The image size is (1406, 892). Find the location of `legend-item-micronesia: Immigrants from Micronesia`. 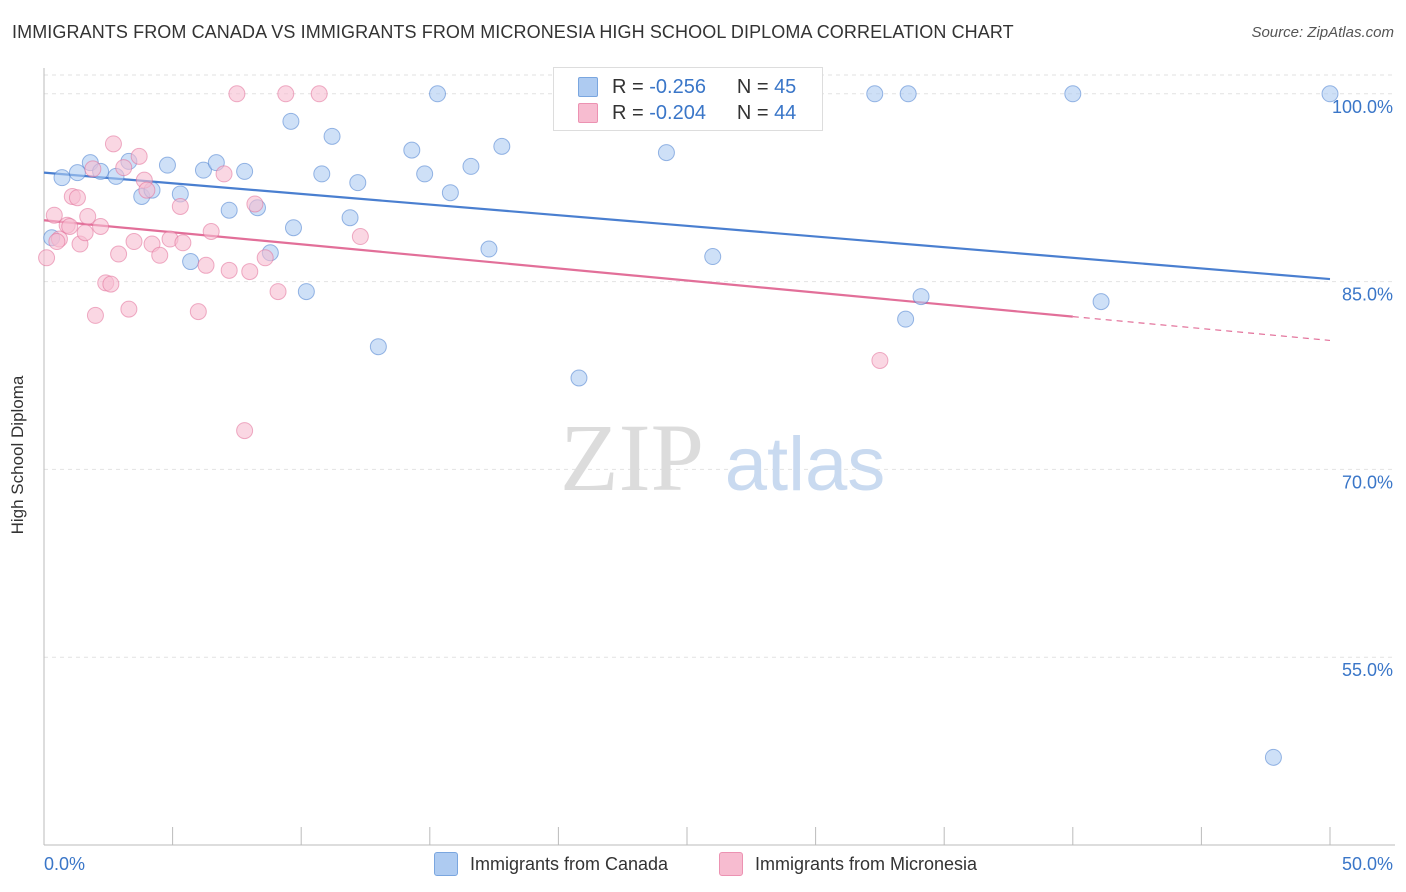

legend-item-micronesia: Immigrants from Micronesia is located at coordinates (848, 864).